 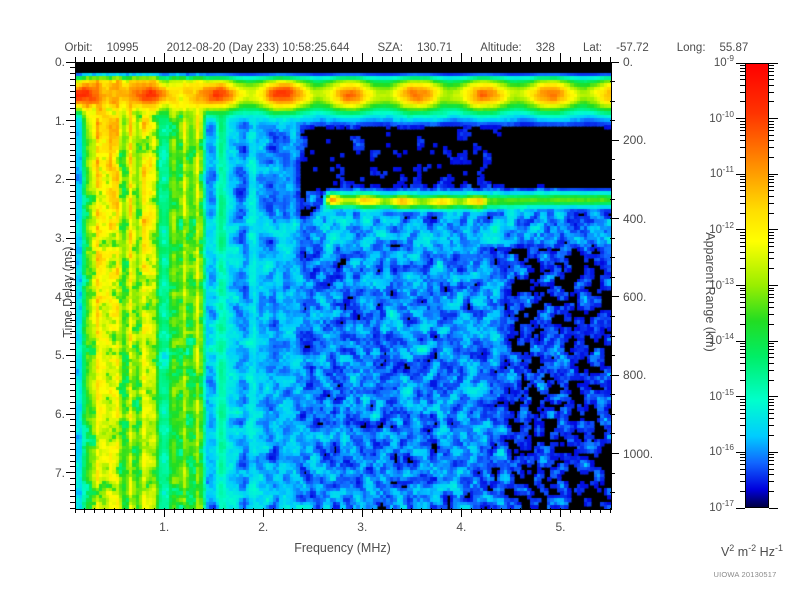 What do you see at coordinates (68, 292) in the screenshot?
I see `y-axis-left-title: Time Delay (ms)` at bounding box center [68, 292].